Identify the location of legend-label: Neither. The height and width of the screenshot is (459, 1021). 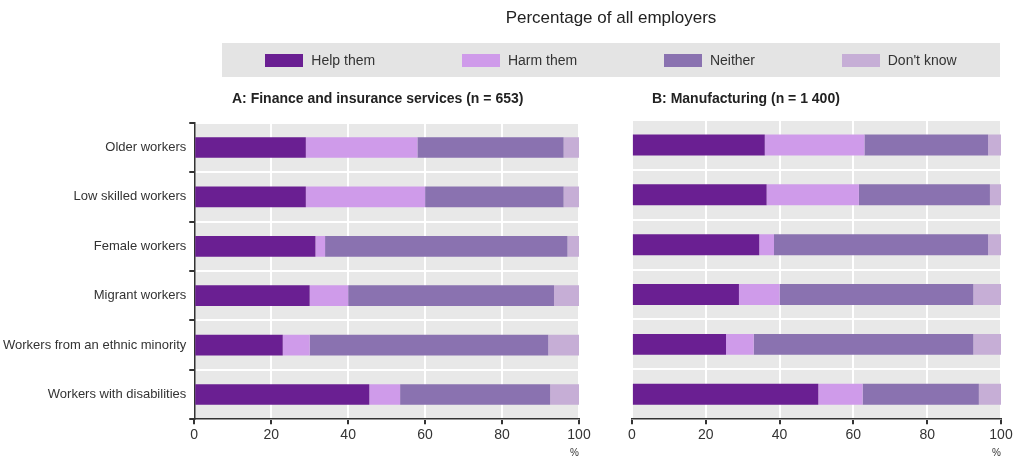
(732, 60).